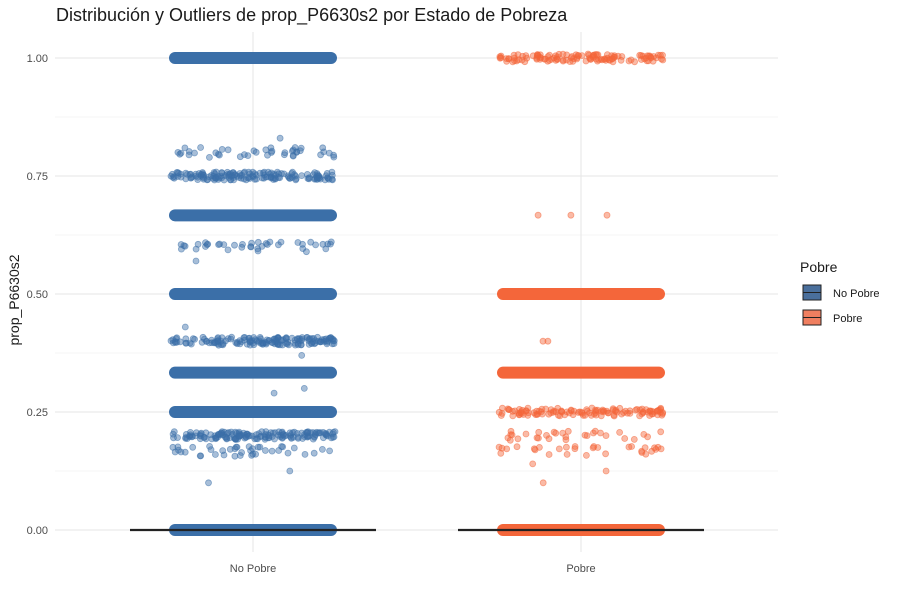 The image size is (900, 600). Describe the element at coordinates (839, 292) in the screenshot. I see `legend: Pobre No Pobre Pobre` at that location.